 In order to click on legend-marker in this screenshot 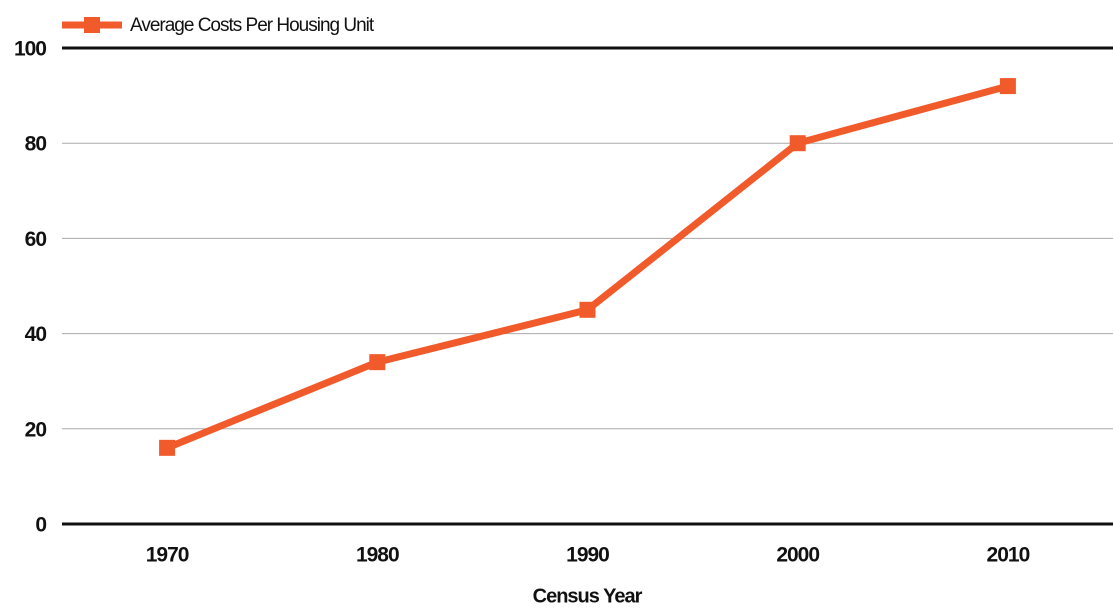, I will do `click(92, 25)`.